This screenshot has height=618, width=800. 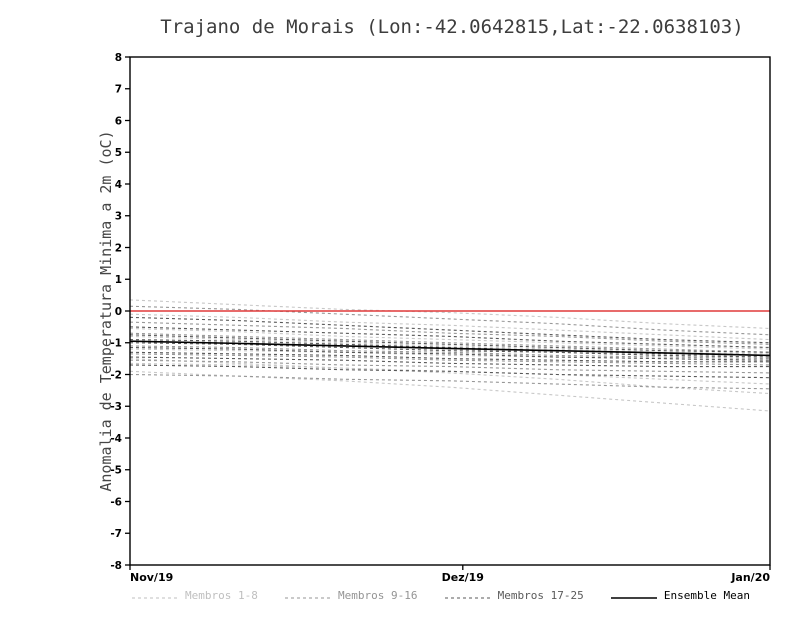 What do you see at coordinates (118, 217) in the screenshot?
I see `y-tick-label: 3` at bounding box center [118, 217].